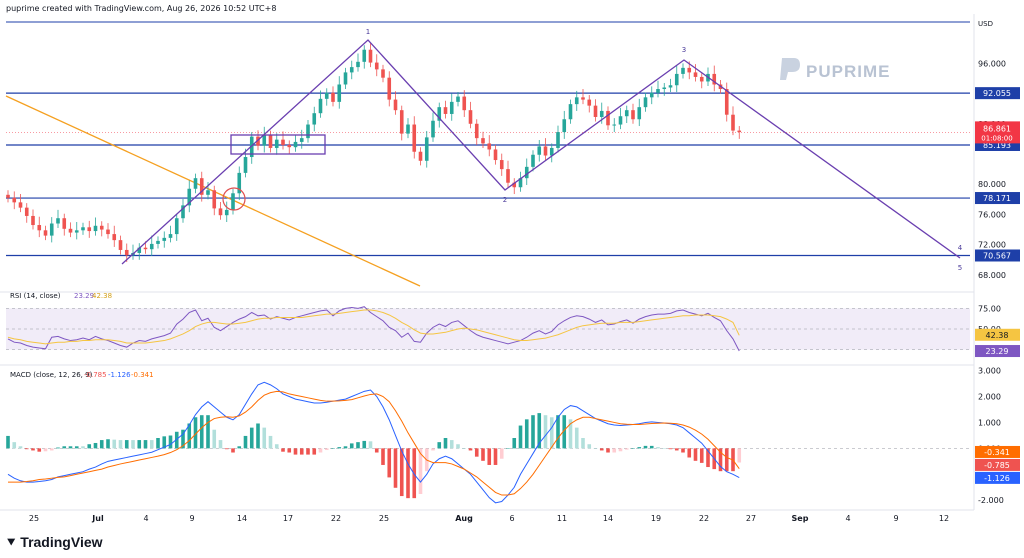  I want to click on time-tick-label: 6, so click(511, 518).